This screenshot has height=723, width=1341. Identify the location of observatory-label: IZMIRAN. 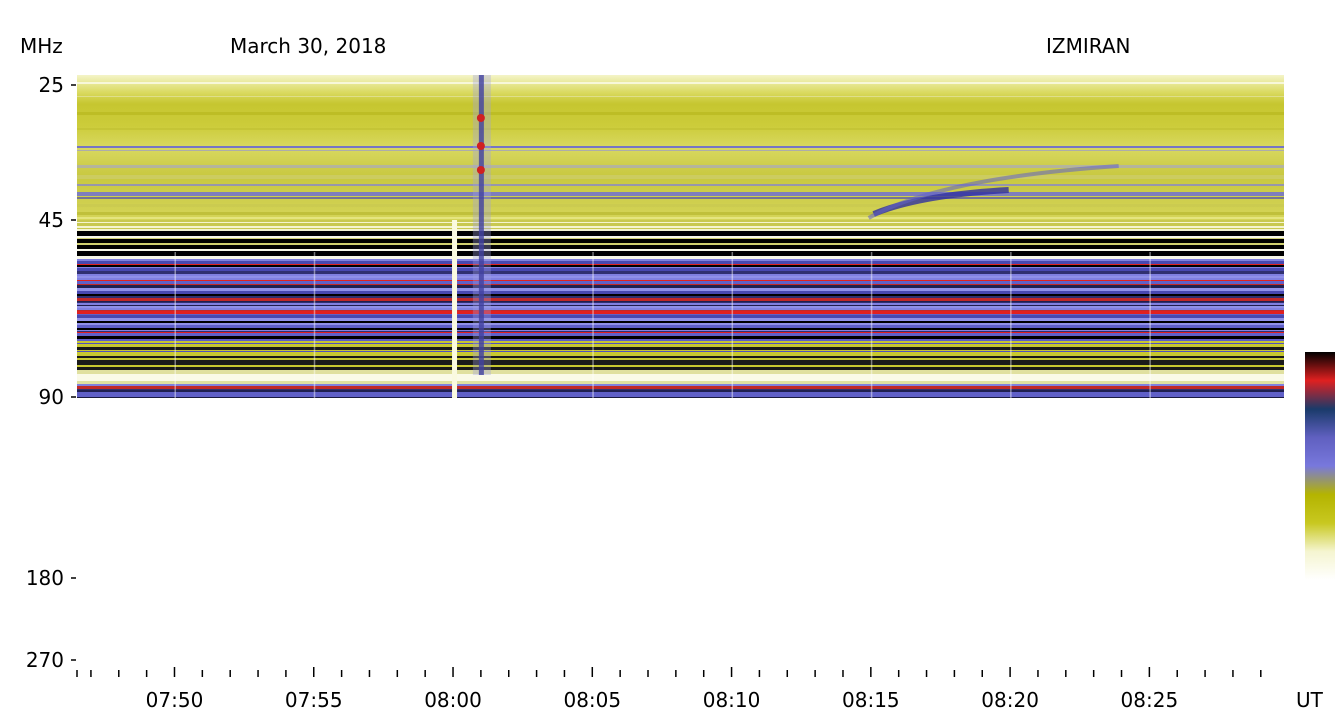
(1088, 46).